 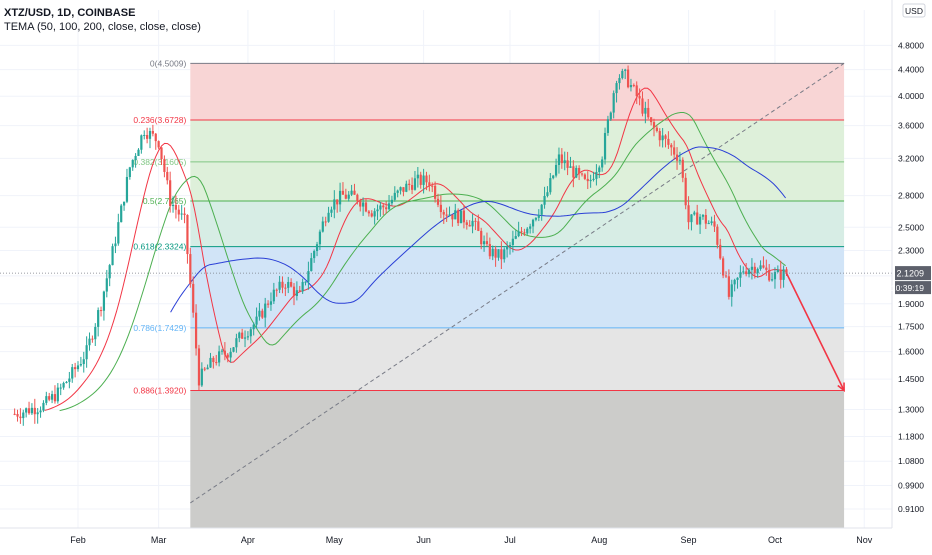 I want to click on indicator-title: TEMA (50, 100, 200, close, close, close), so click(x=102, y=27).